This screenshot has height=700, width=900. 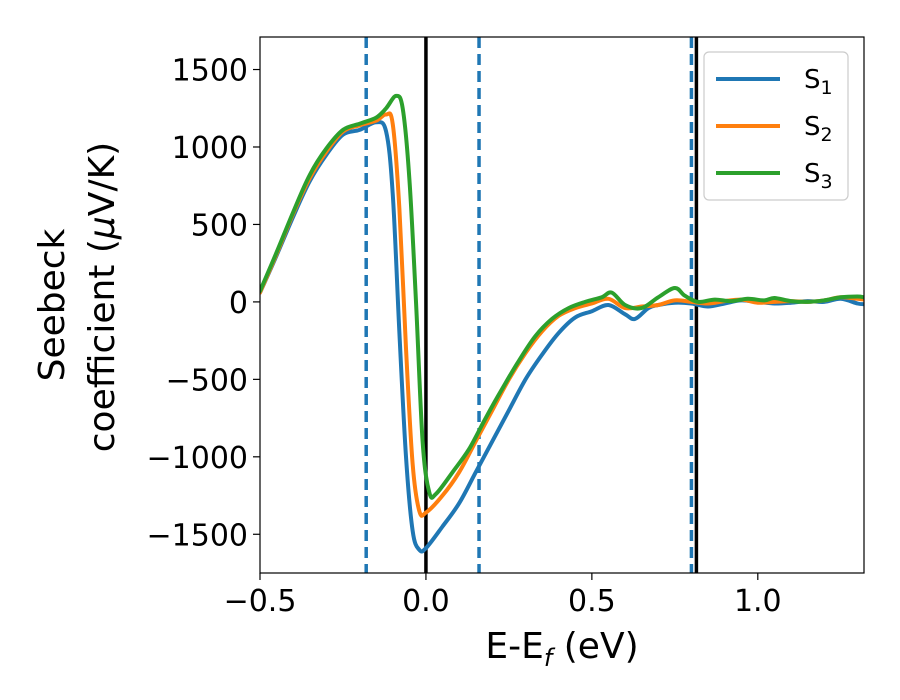 I want to click on y-axis-label-text: coefficient (, so click(x=102, y=345).